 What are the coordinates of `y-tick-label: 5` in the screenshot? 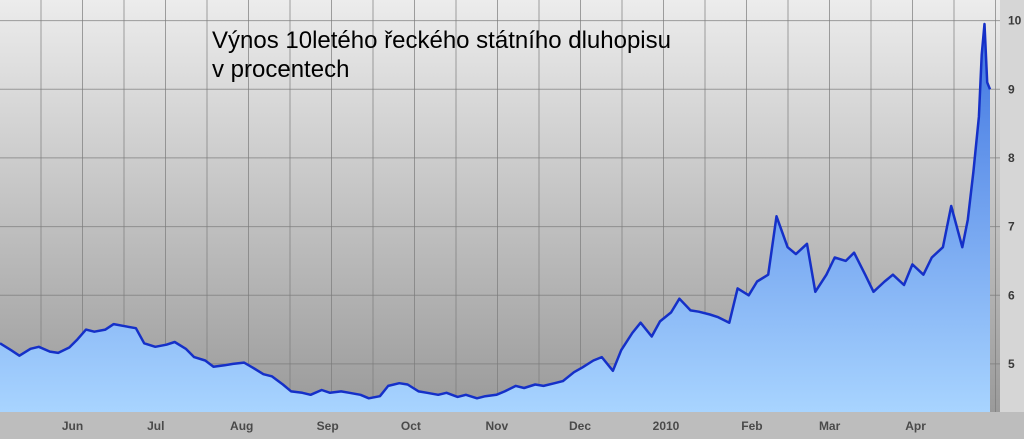 It's located at (1011, 364).